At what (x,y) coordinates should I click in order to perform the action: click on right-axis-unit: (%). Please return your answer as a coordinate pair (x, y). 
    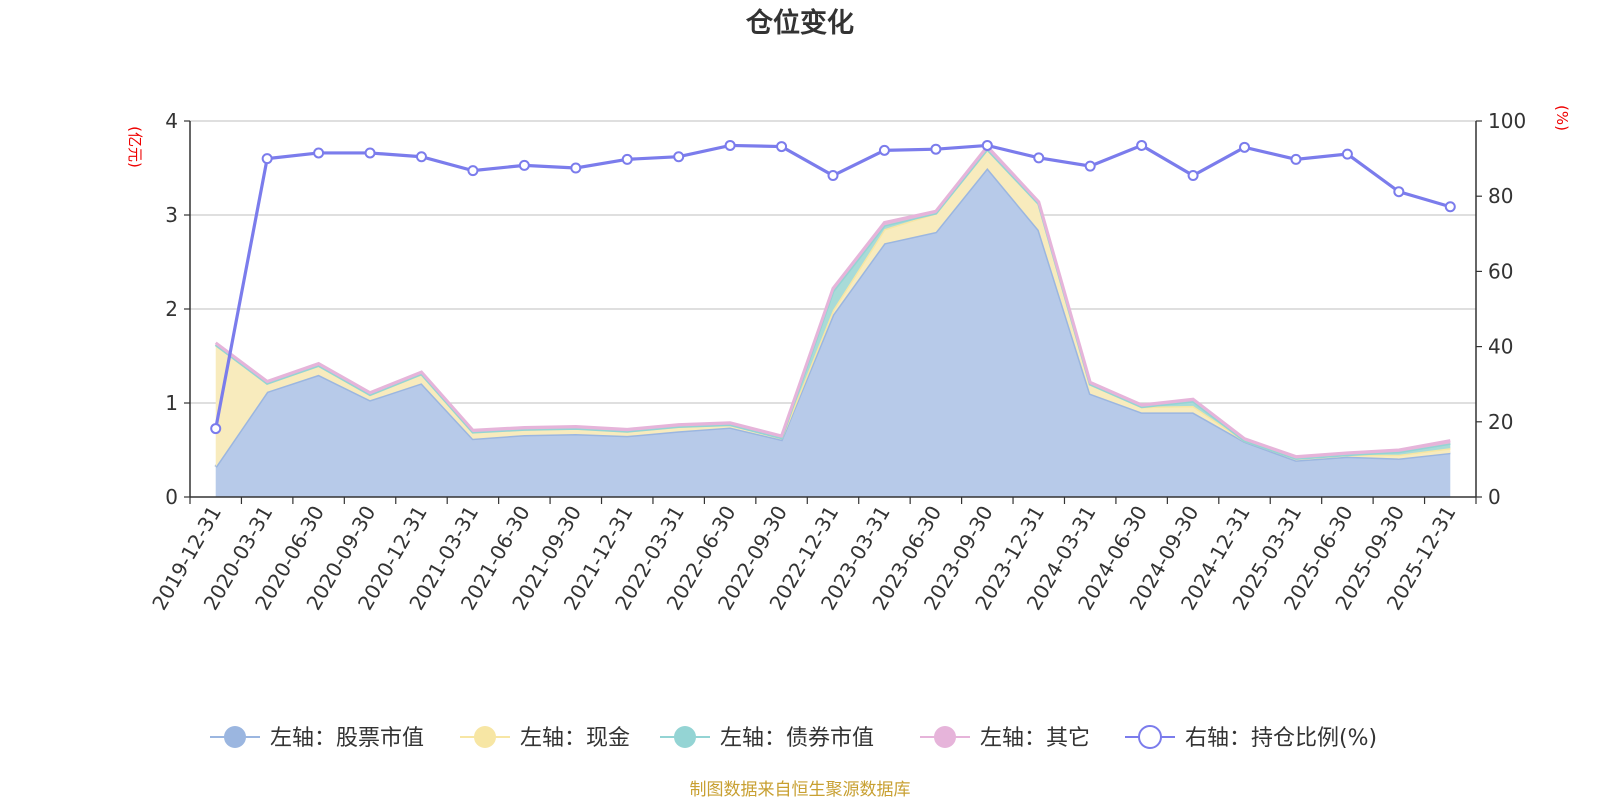
    Looking at the image, I should click on (1562, 118).